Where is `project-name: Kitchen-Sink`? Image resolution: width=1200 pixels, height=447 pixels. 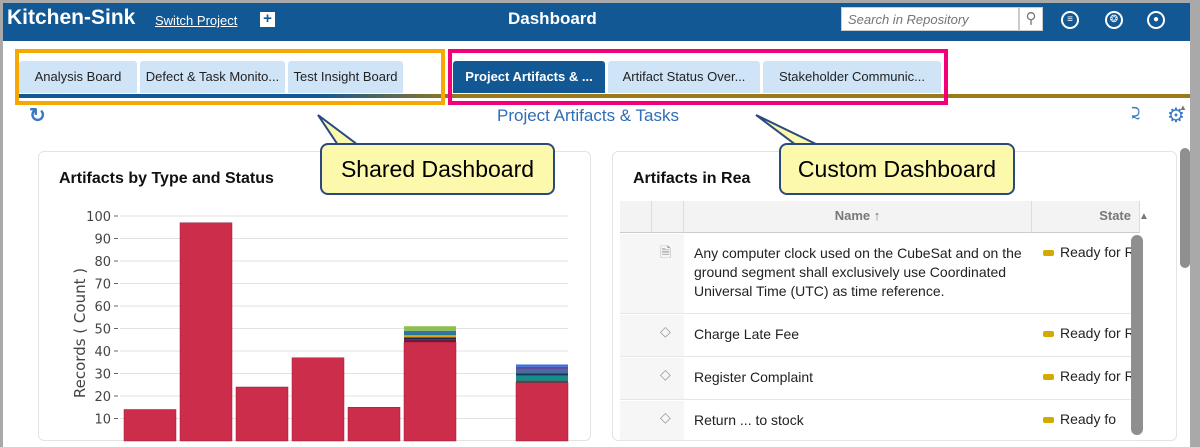 project-name: Kitchen-Sink is located at coordinates (71, 17).